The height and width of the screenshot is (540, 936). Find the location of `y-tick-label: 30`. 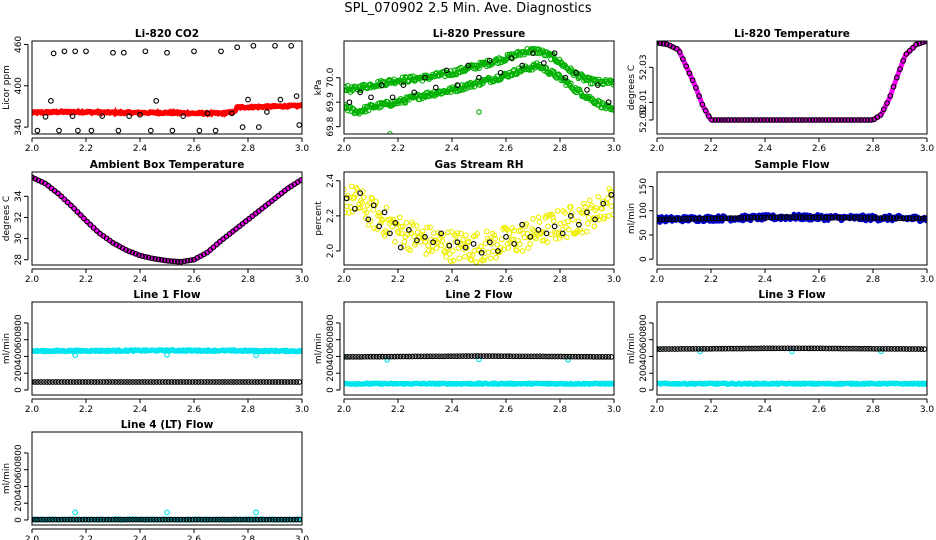

y-tick-label: 30 is located at coordinates (19, 239).